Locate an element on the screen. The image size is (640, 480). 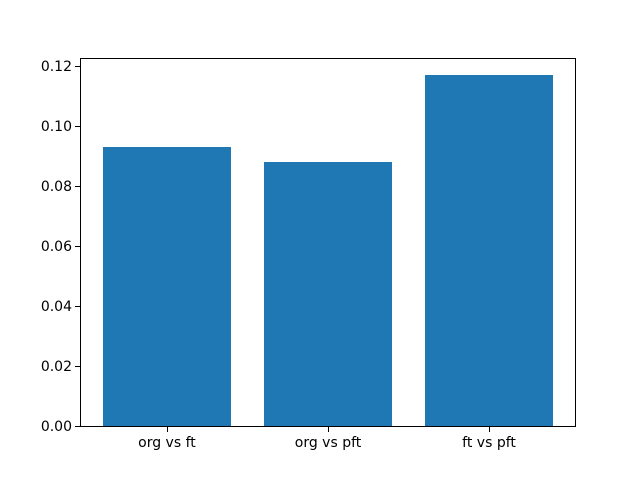
bar-org-vs-pft is located at coordinates (328, 294).